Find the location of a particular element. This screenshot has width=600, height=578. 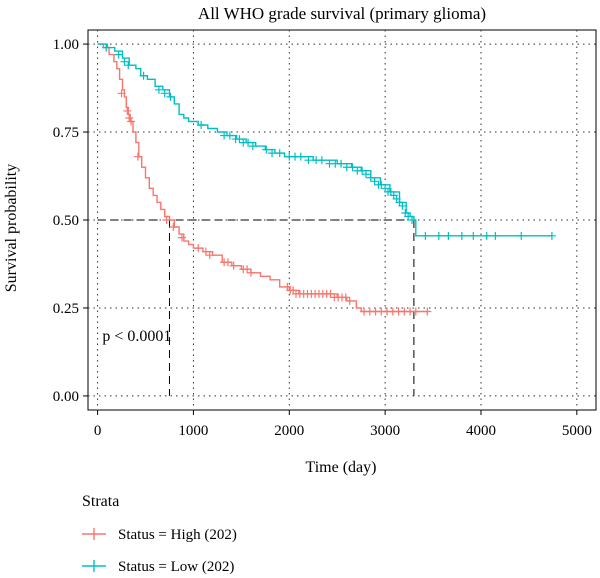

x-tick-label: 5000 is located at coordinates (577, 431).